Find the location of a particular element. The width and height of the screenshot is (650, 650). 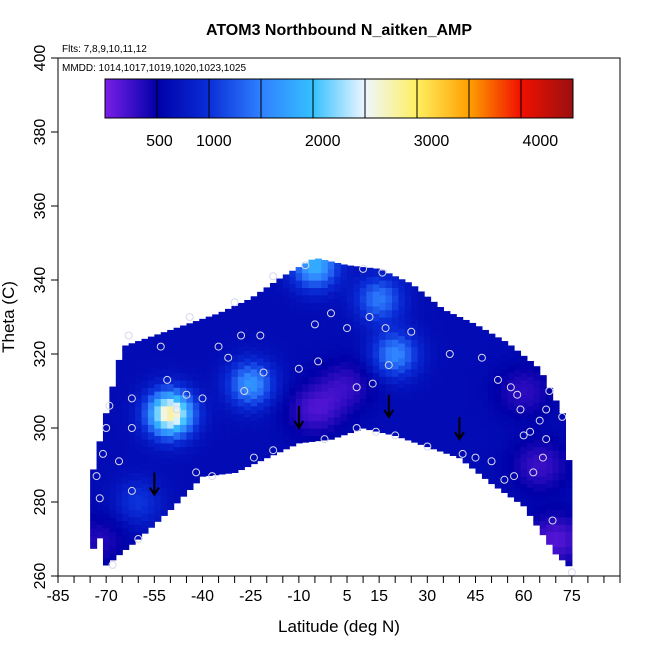

y-tick-label: 320 is located at coordinates (40, 354).